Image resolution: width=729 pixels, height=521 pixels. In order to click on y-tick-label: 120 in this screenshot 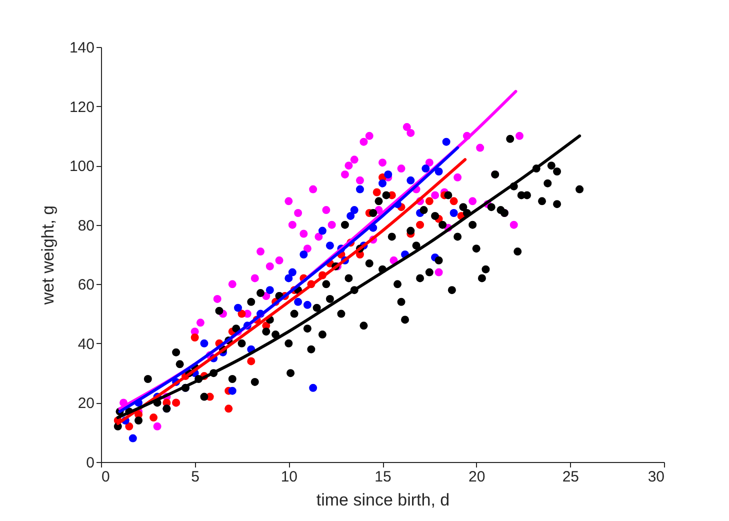, I will do `click(81, 107)`.